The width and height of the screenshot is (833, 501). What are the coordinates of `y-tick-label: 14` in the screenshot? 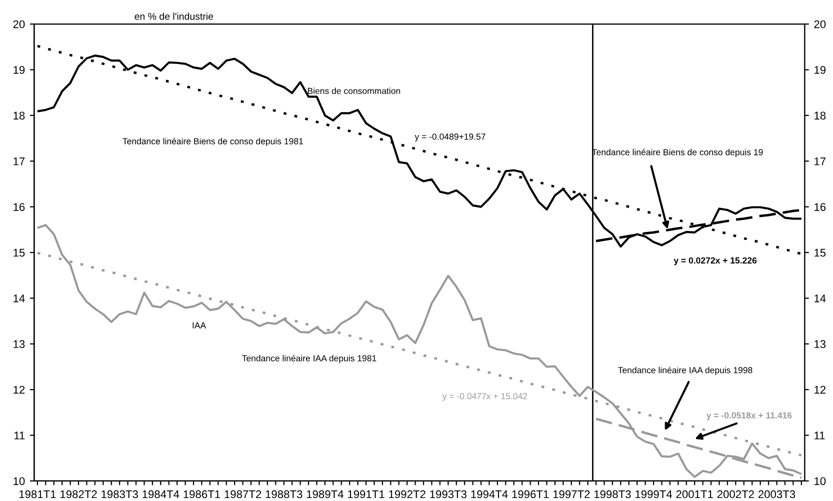 It's located at (19, 298).